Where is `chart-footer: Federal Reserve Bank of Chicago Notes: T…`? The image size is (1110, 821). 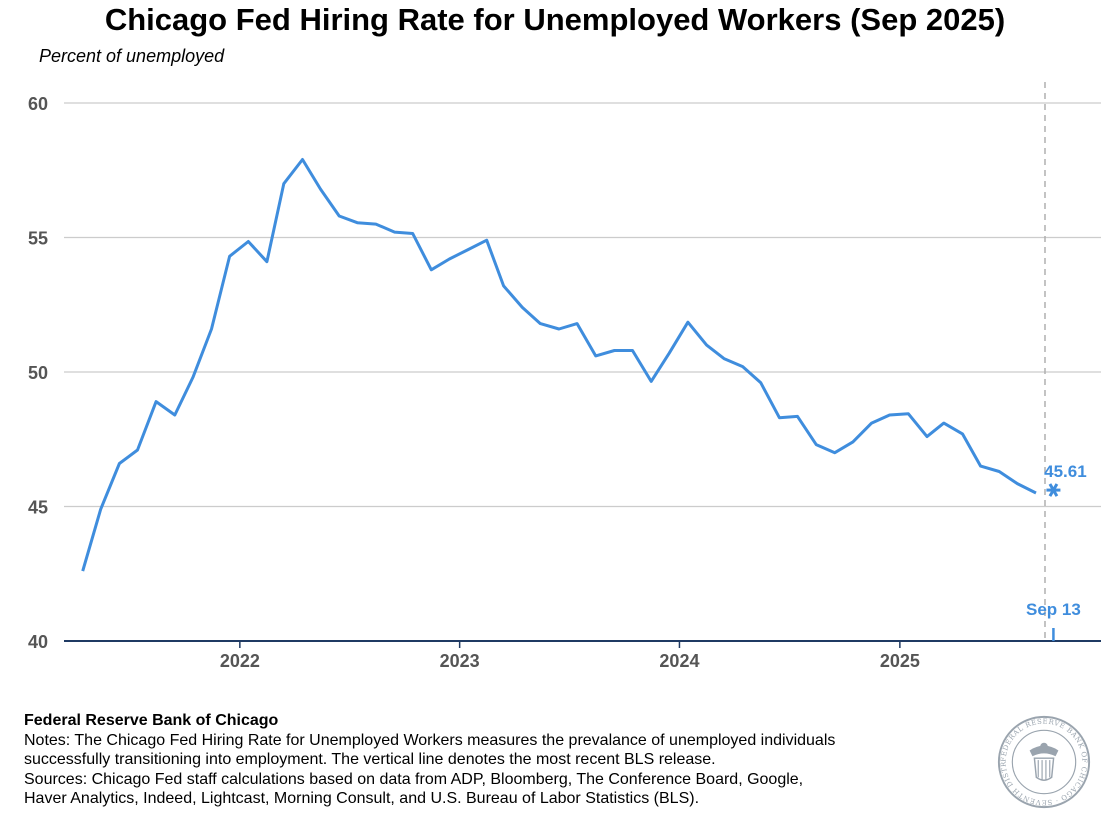 chart-footer: Federal Reserve Bank of Chicago Notes: T… is located at coordinates (504, 760).